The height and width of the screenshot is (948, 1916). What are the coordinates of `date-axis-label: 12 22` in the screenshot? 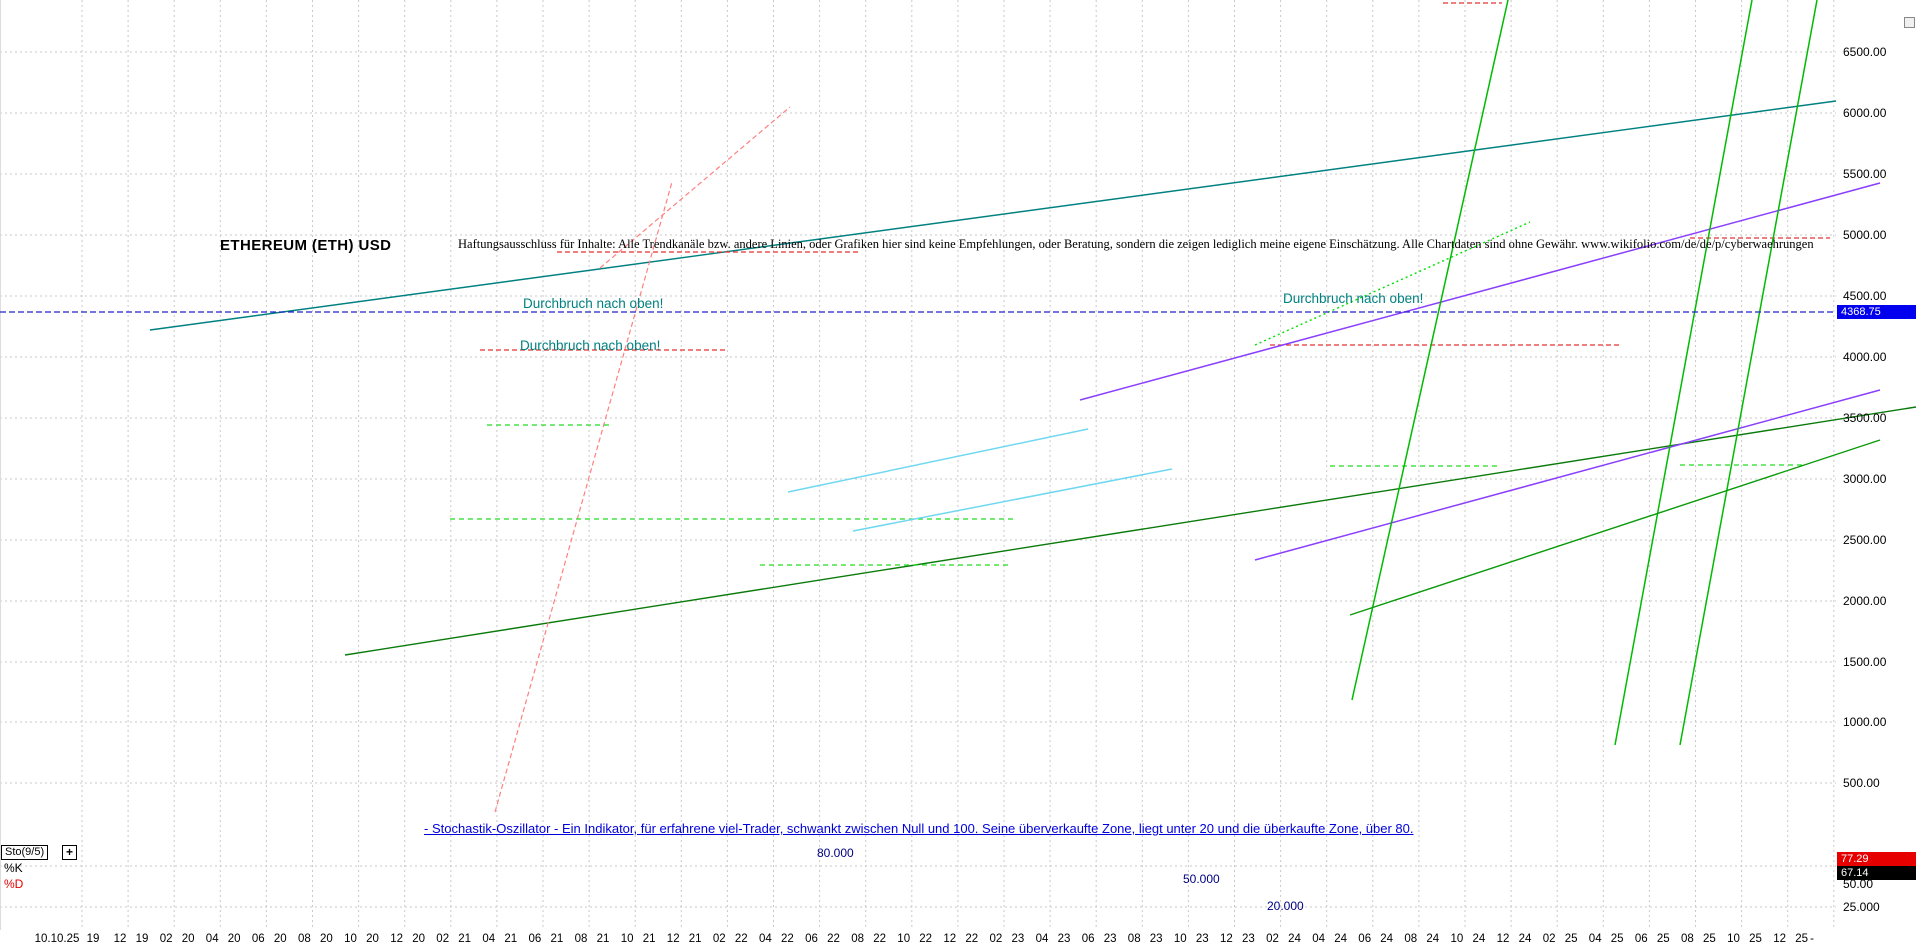 It's located at (961, 939).